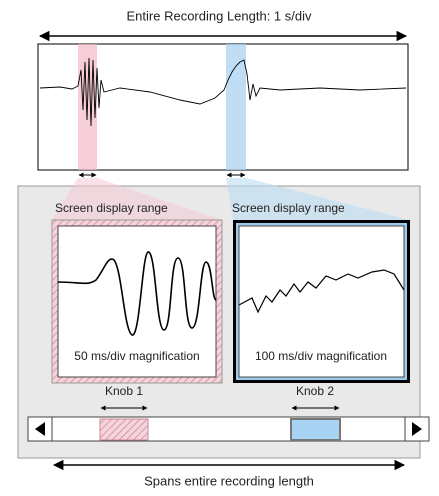 This screenshot has width=439, height=496. Describe the element at coordinates (318, 199) in the screenshot. I see `blue-funnel` at that location.